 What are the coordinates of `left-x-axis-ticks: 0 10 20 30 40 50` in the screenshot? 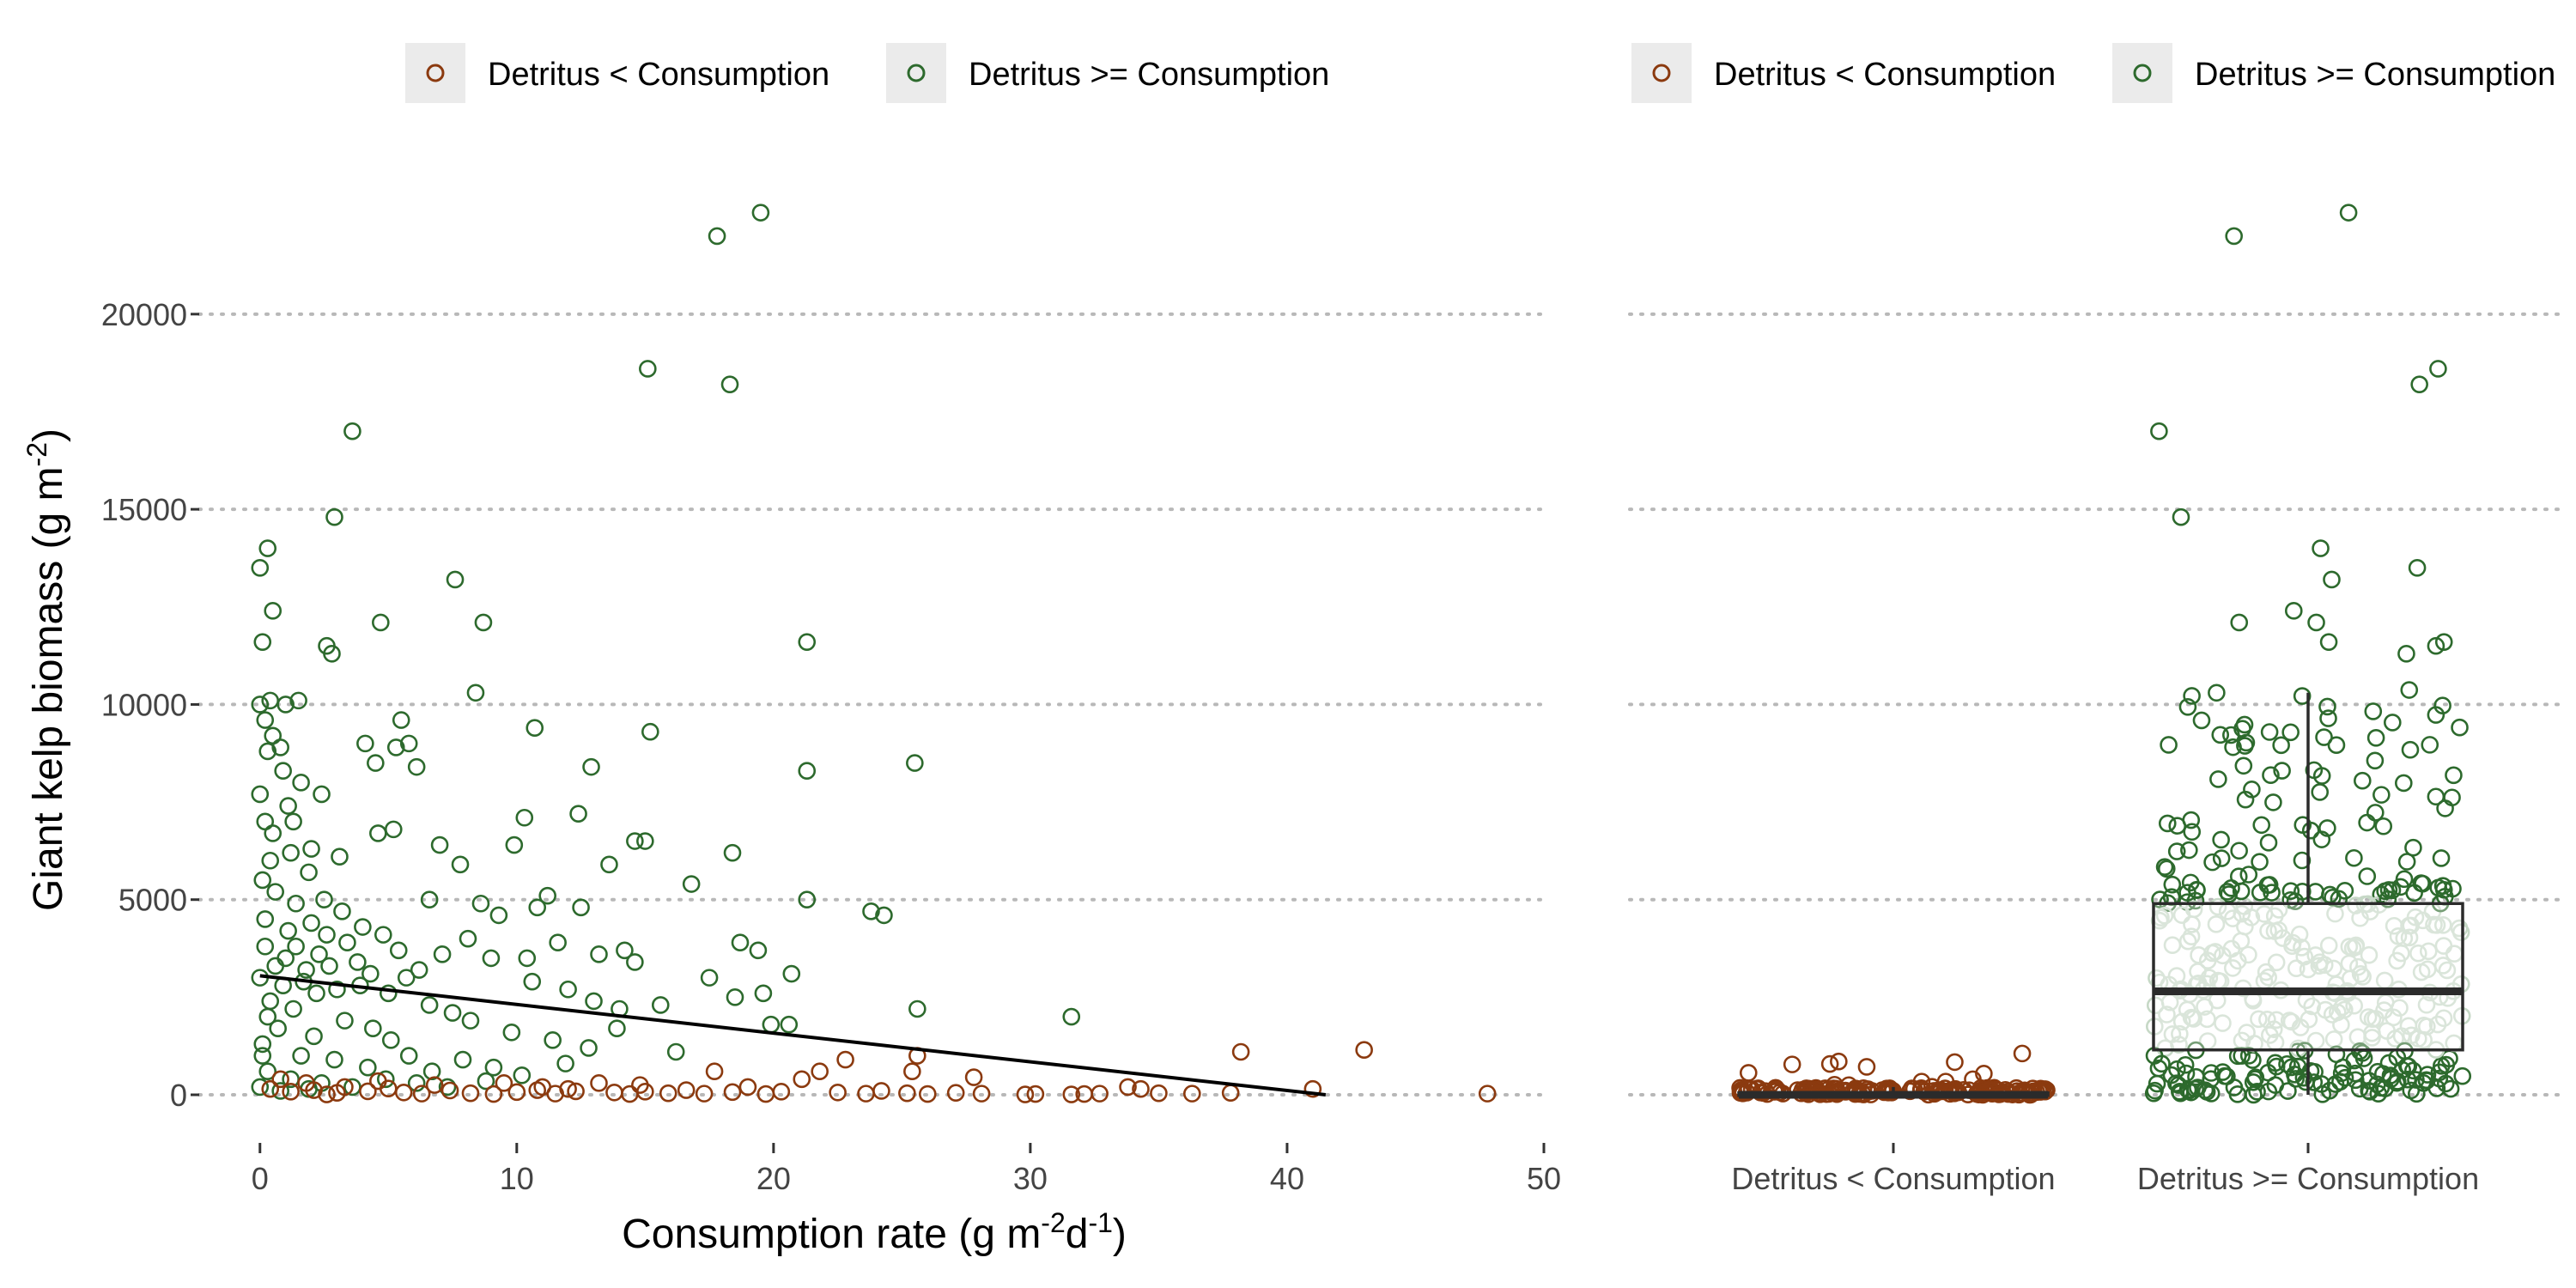 It's located at (907, 1169).